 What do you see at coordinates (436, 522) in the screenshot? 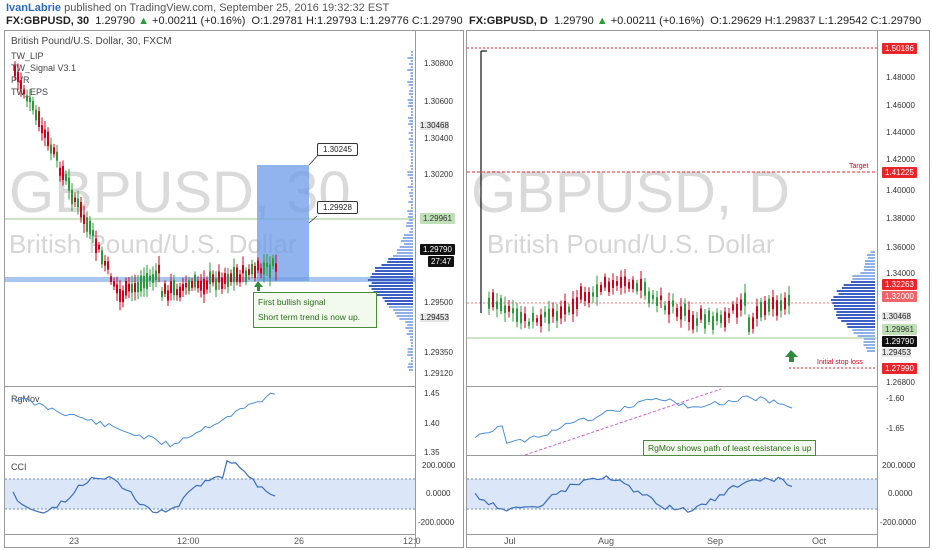
I see `cci-tick: -200.0000` at bounding box center [436, 522].